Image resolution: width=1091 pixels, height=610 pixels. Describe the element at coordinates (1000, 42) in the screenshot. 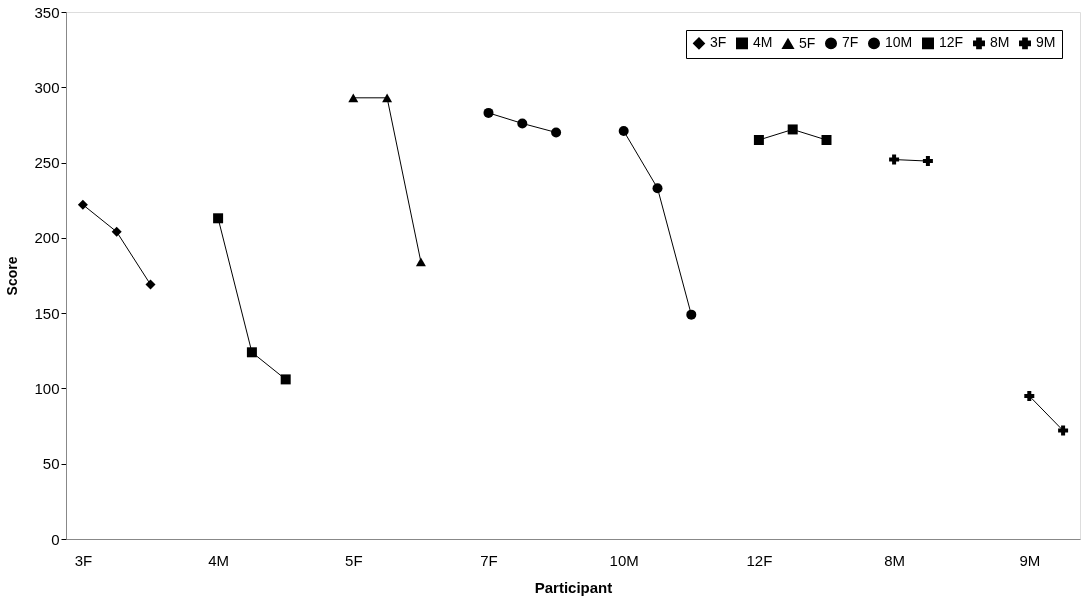

I see `legend-label: 8M` at that location.